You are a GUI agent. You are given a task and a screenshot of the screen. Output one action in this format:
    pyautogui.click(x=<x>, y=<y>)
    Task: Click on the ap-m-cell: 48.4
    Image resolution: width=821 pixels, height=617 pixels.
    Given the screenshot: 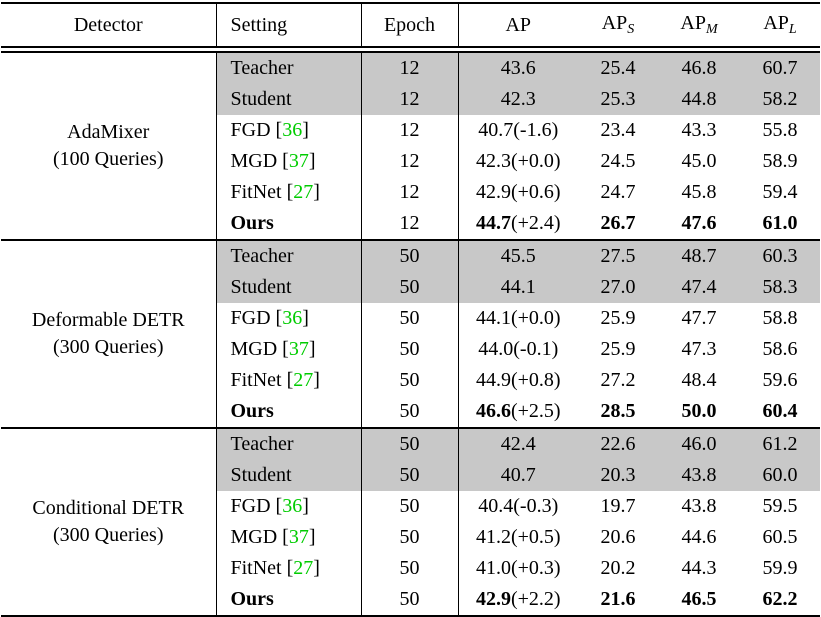 What is the action you would take?
    pyautogui.click(x=699, y=380)
    